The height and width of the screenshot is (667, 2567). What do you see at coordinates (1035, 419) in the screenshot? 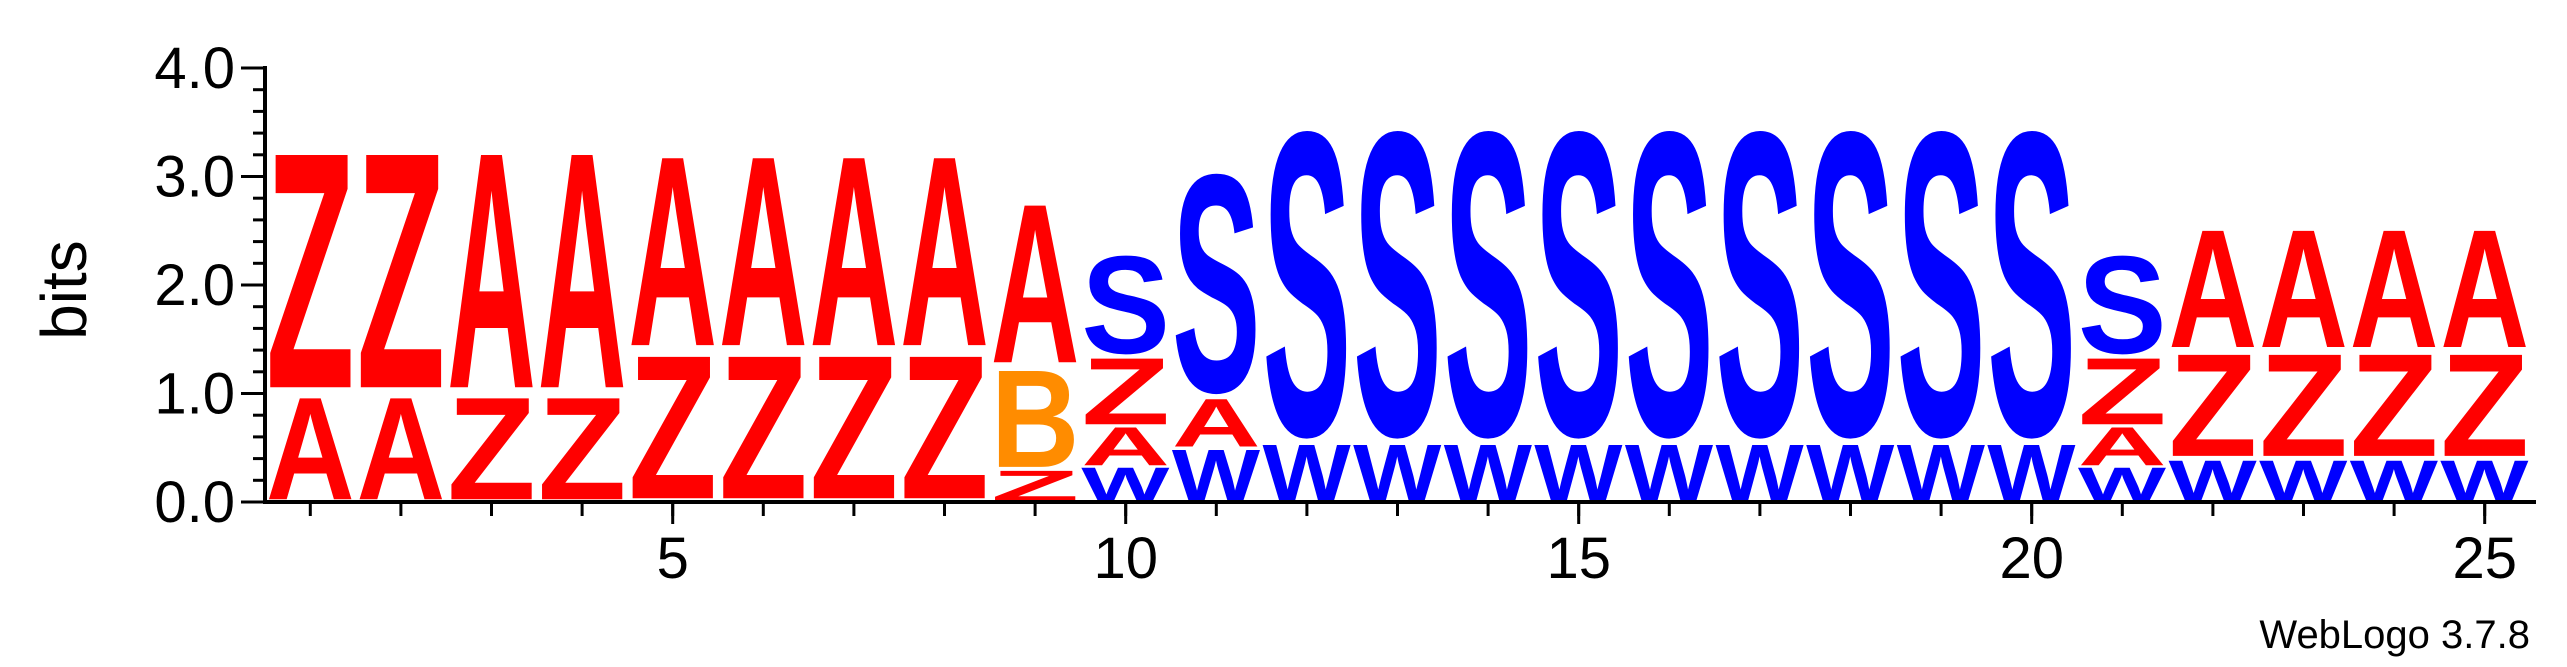
I see `logo-letter-b: B` at bounding box center [1035, 419].